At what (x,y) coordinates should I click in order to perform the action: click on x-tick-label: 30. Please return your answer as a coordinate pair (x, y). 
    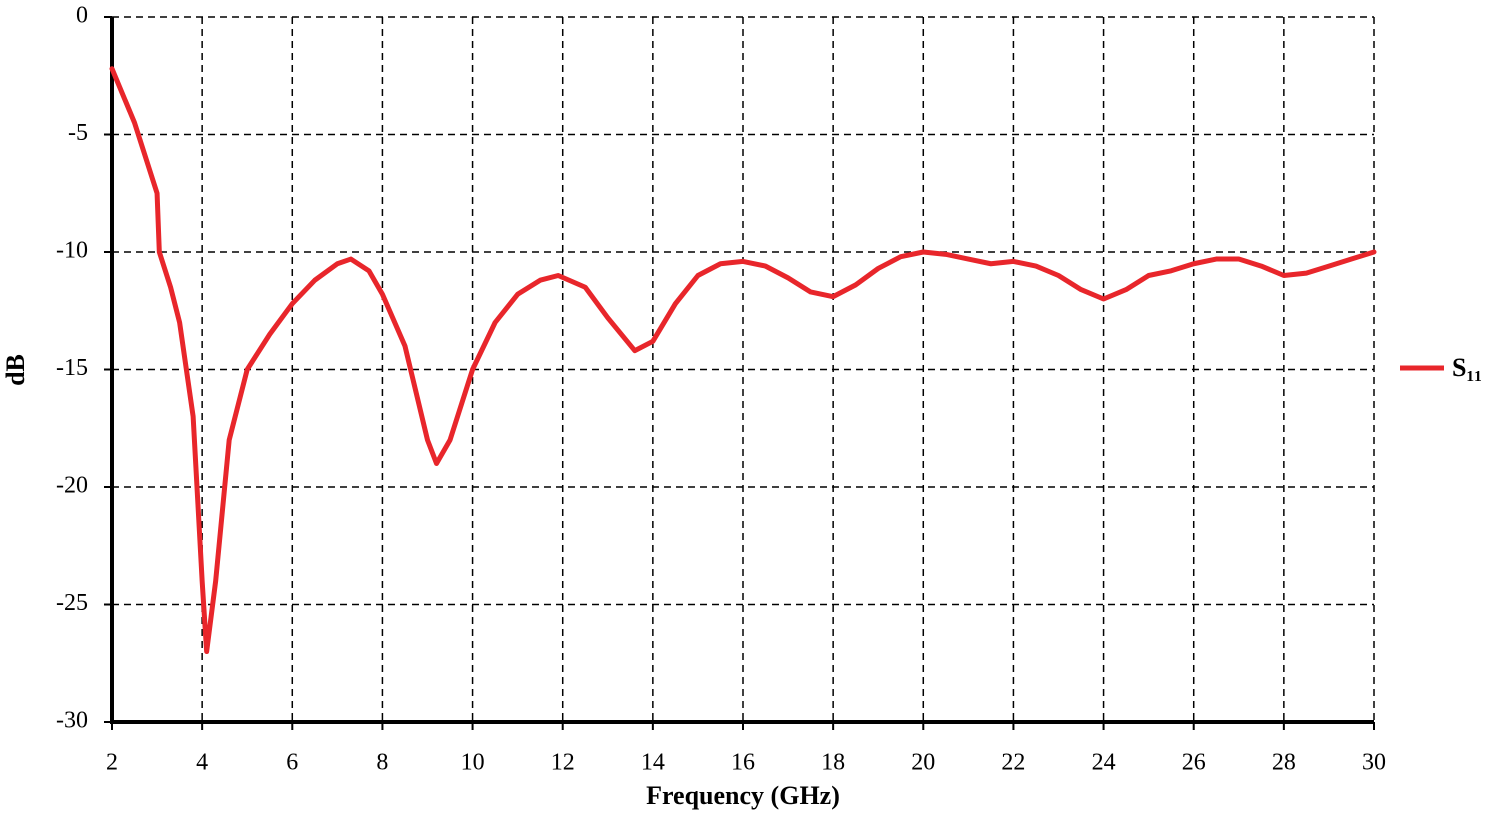
    Looking at the image, I should click on (1374, 763).